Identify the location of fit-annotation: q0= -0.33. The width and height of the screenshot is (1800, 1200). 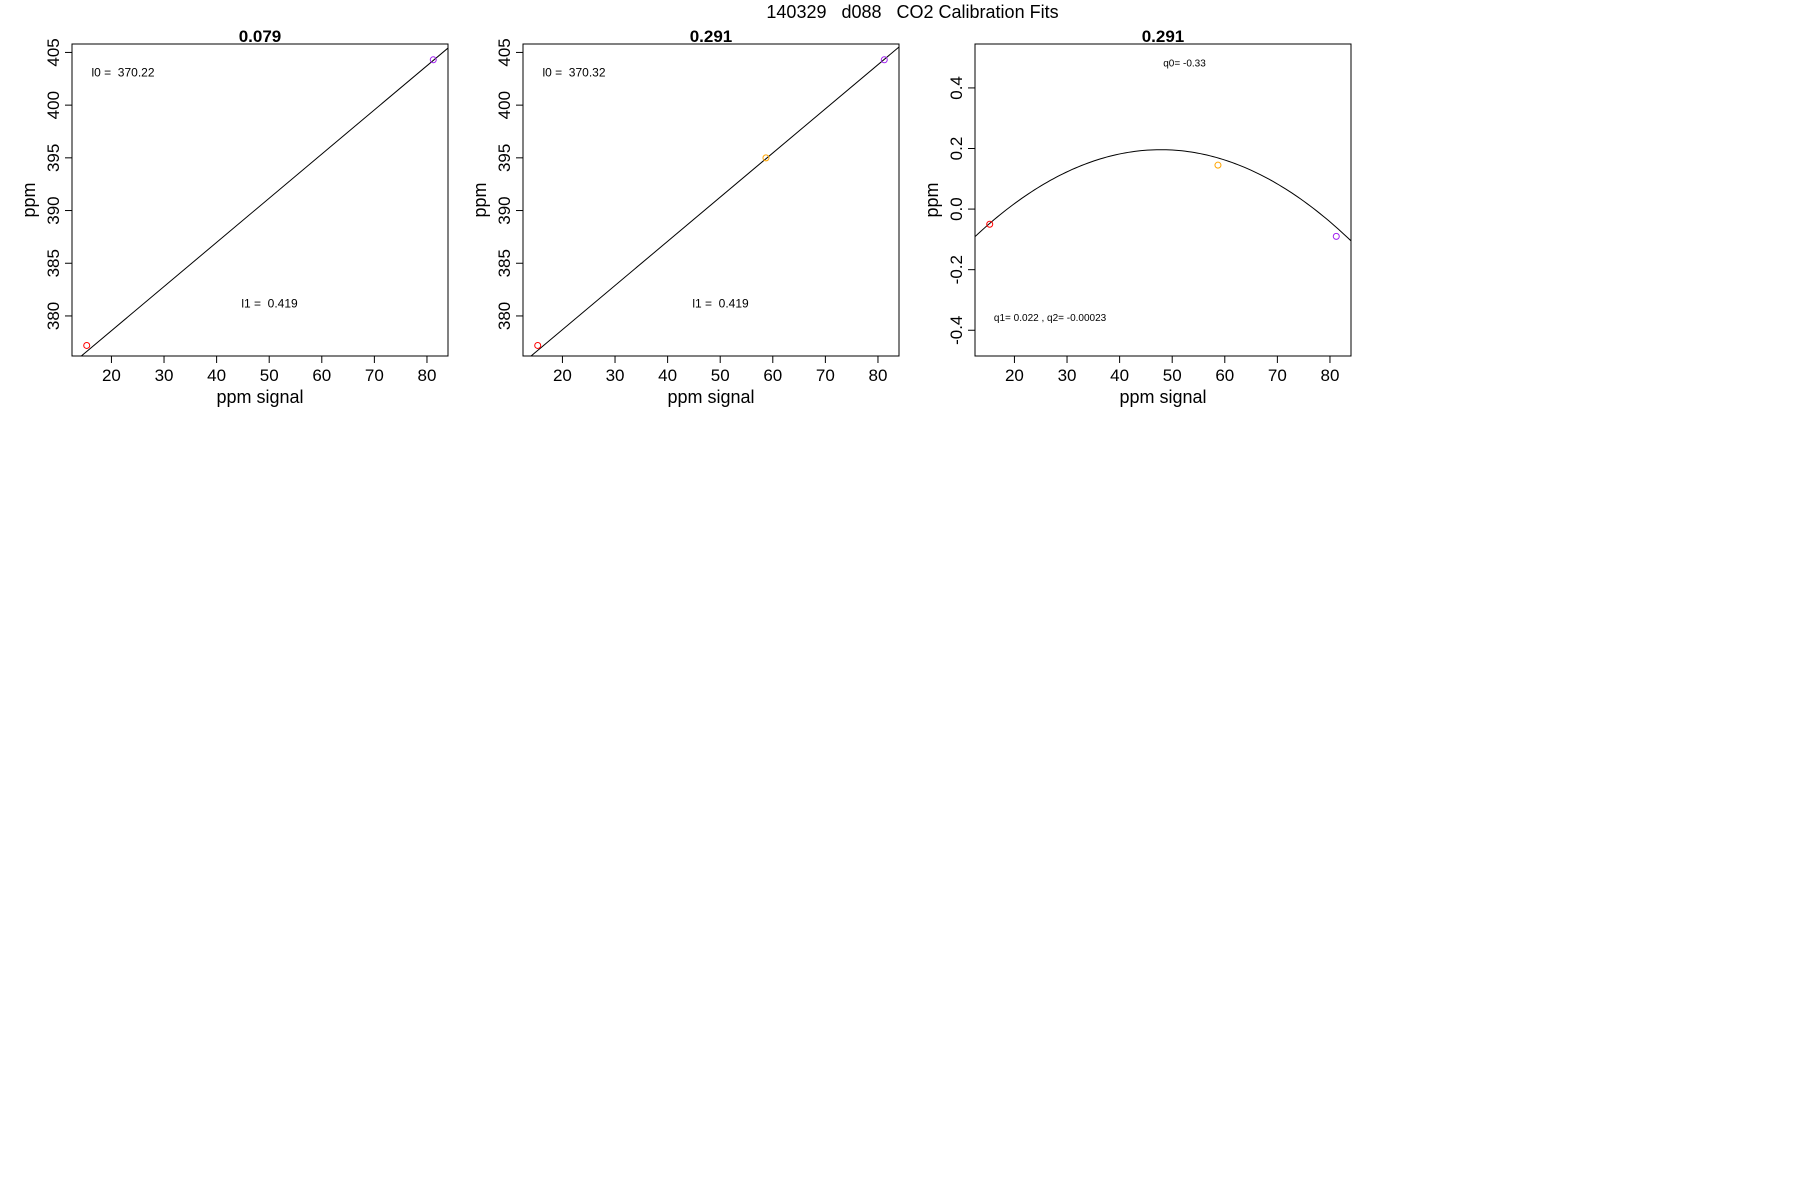
(1184, 64).